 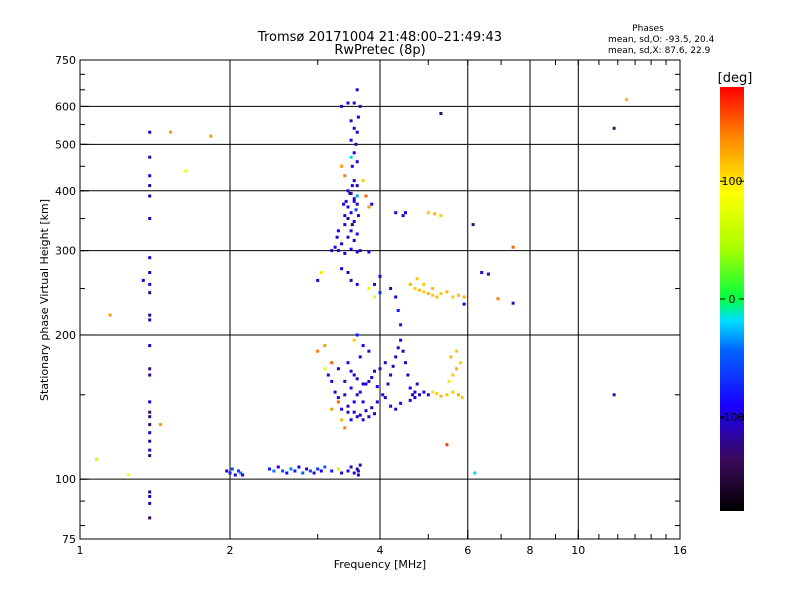 I want to click on x-axis-label: Frequency [MHz], so click(x=380, y=564).